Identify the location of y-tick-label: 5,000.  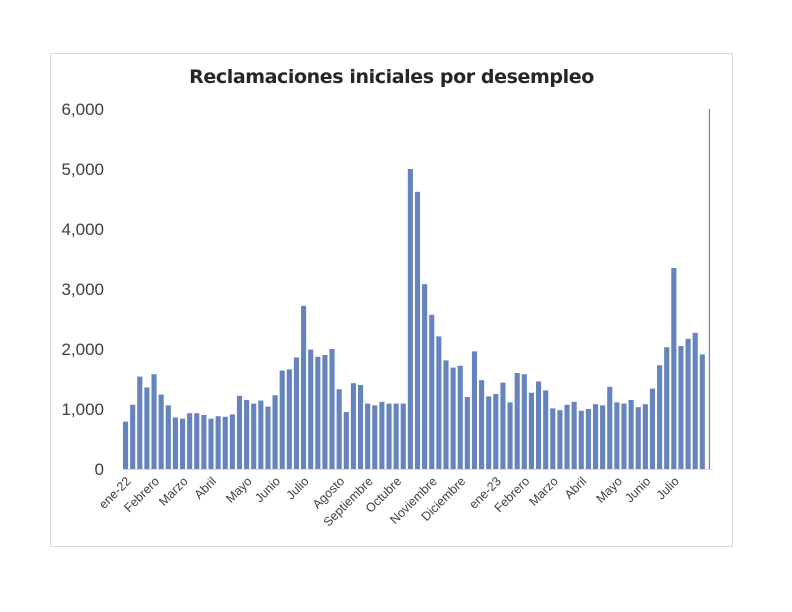
(82, 169).